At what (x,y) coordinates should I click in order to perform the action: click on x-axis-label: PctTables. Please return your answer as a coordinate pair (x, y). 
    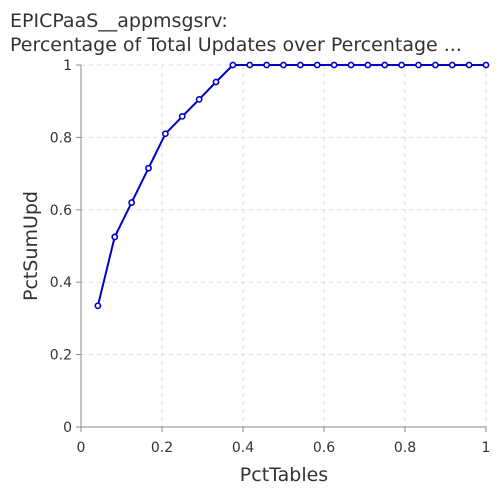
    Looking at the image, I should click on (284, 475).